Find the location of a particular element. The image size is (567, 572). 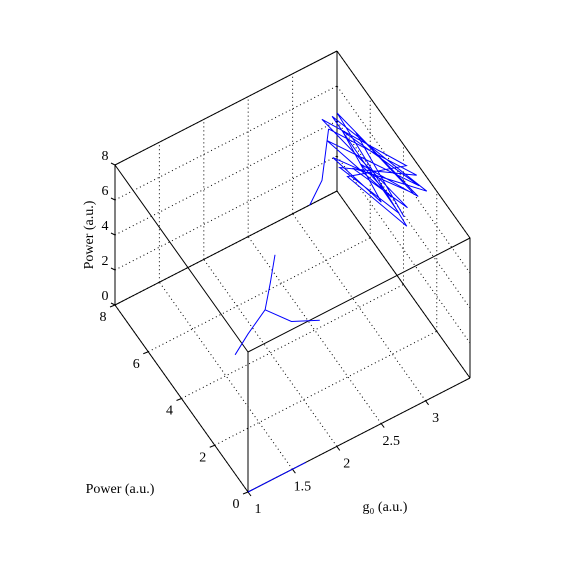

z-tick-label: 2 is located at coordinates (105, 261).